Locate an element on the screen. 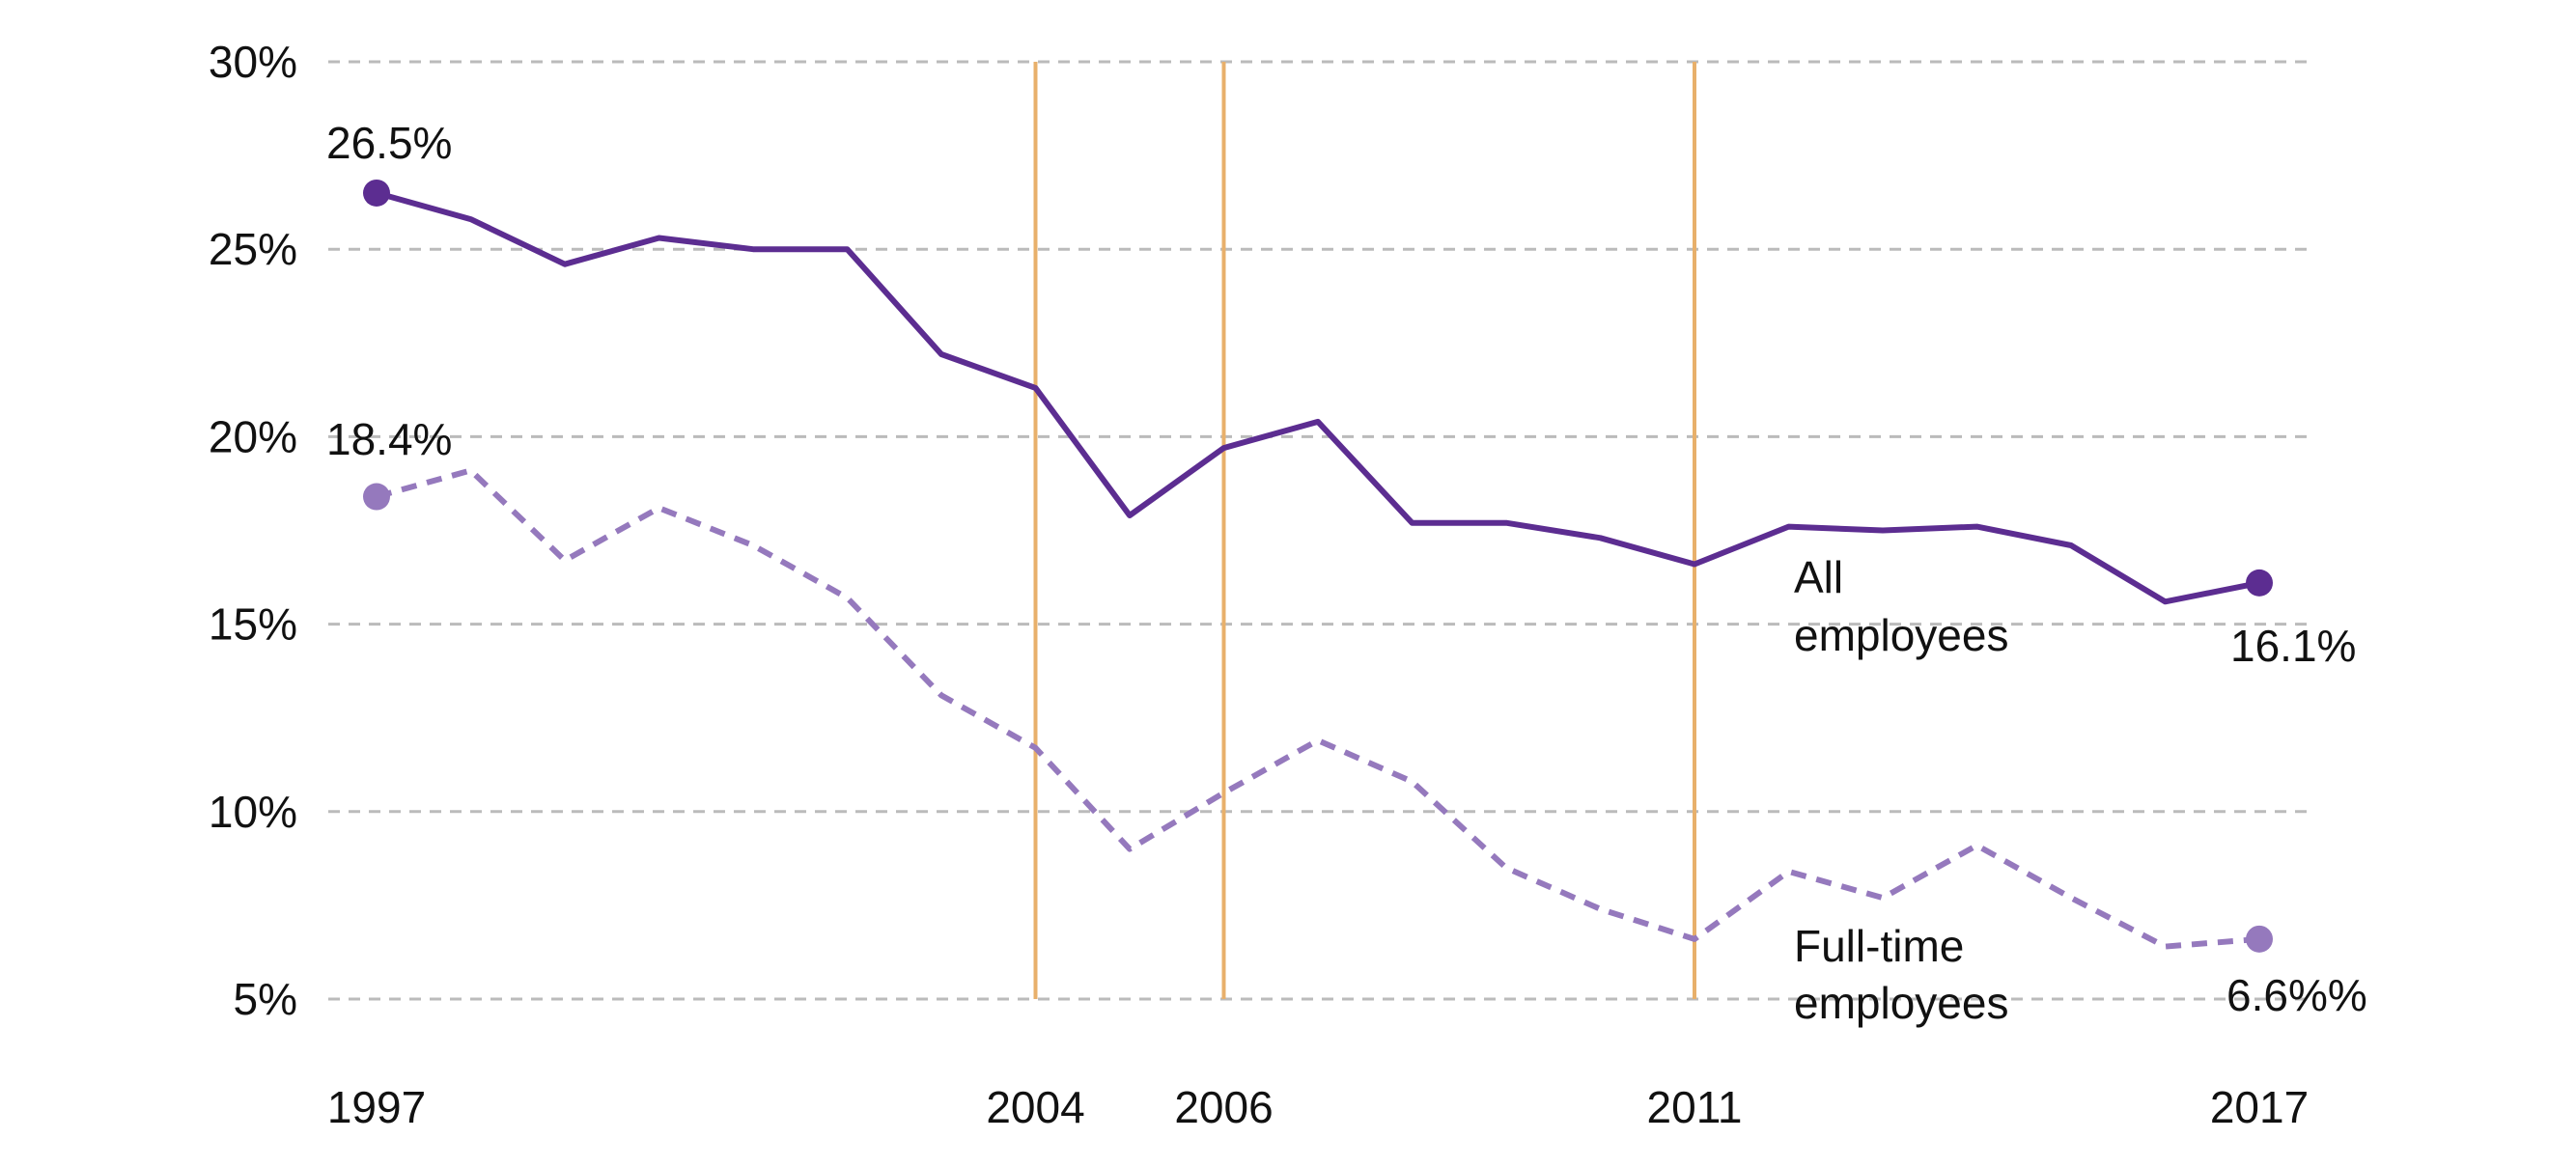 This screenshot has height=1167, width=2576. x-tick-label-2017: 2017 is located at coordinates (2260, 1107).